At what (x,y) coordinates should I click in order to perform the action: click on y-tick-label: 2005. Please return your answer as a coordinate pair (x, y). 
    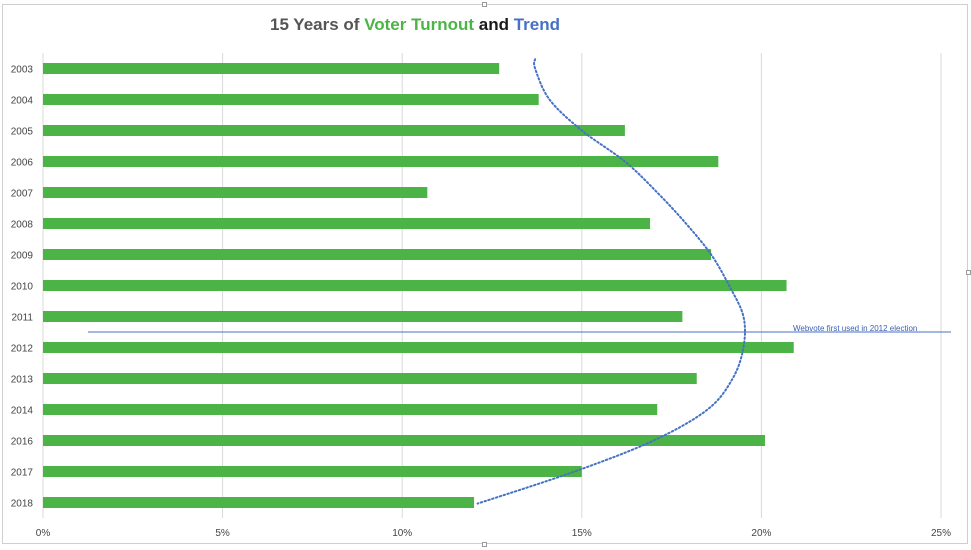
    Looking at the image, I should click on (22, 132).